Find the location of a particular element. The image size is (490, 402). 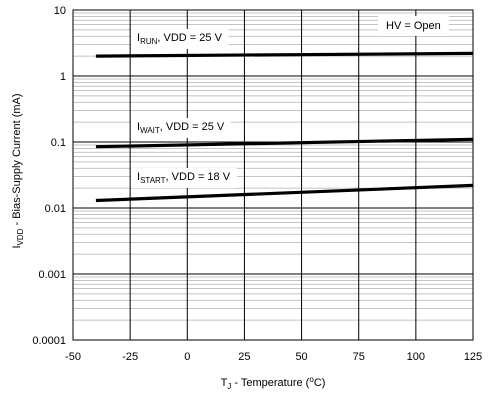

x-tick-label: 75 is located at coordinates (359, 357).